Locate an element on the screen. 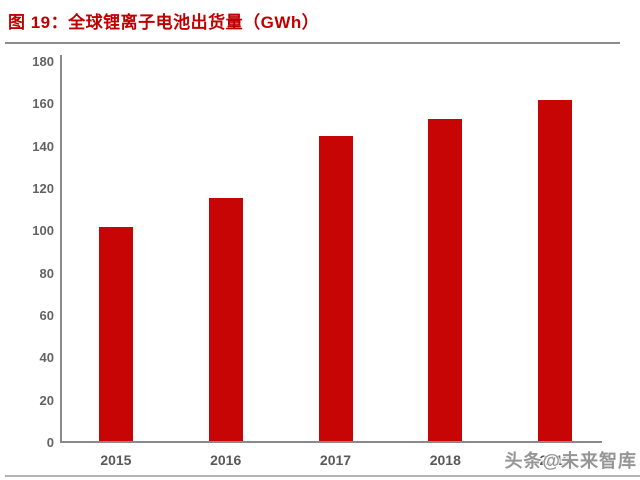 The image size is (640, 480). bar-2018 is located at coordinates (445, 280).